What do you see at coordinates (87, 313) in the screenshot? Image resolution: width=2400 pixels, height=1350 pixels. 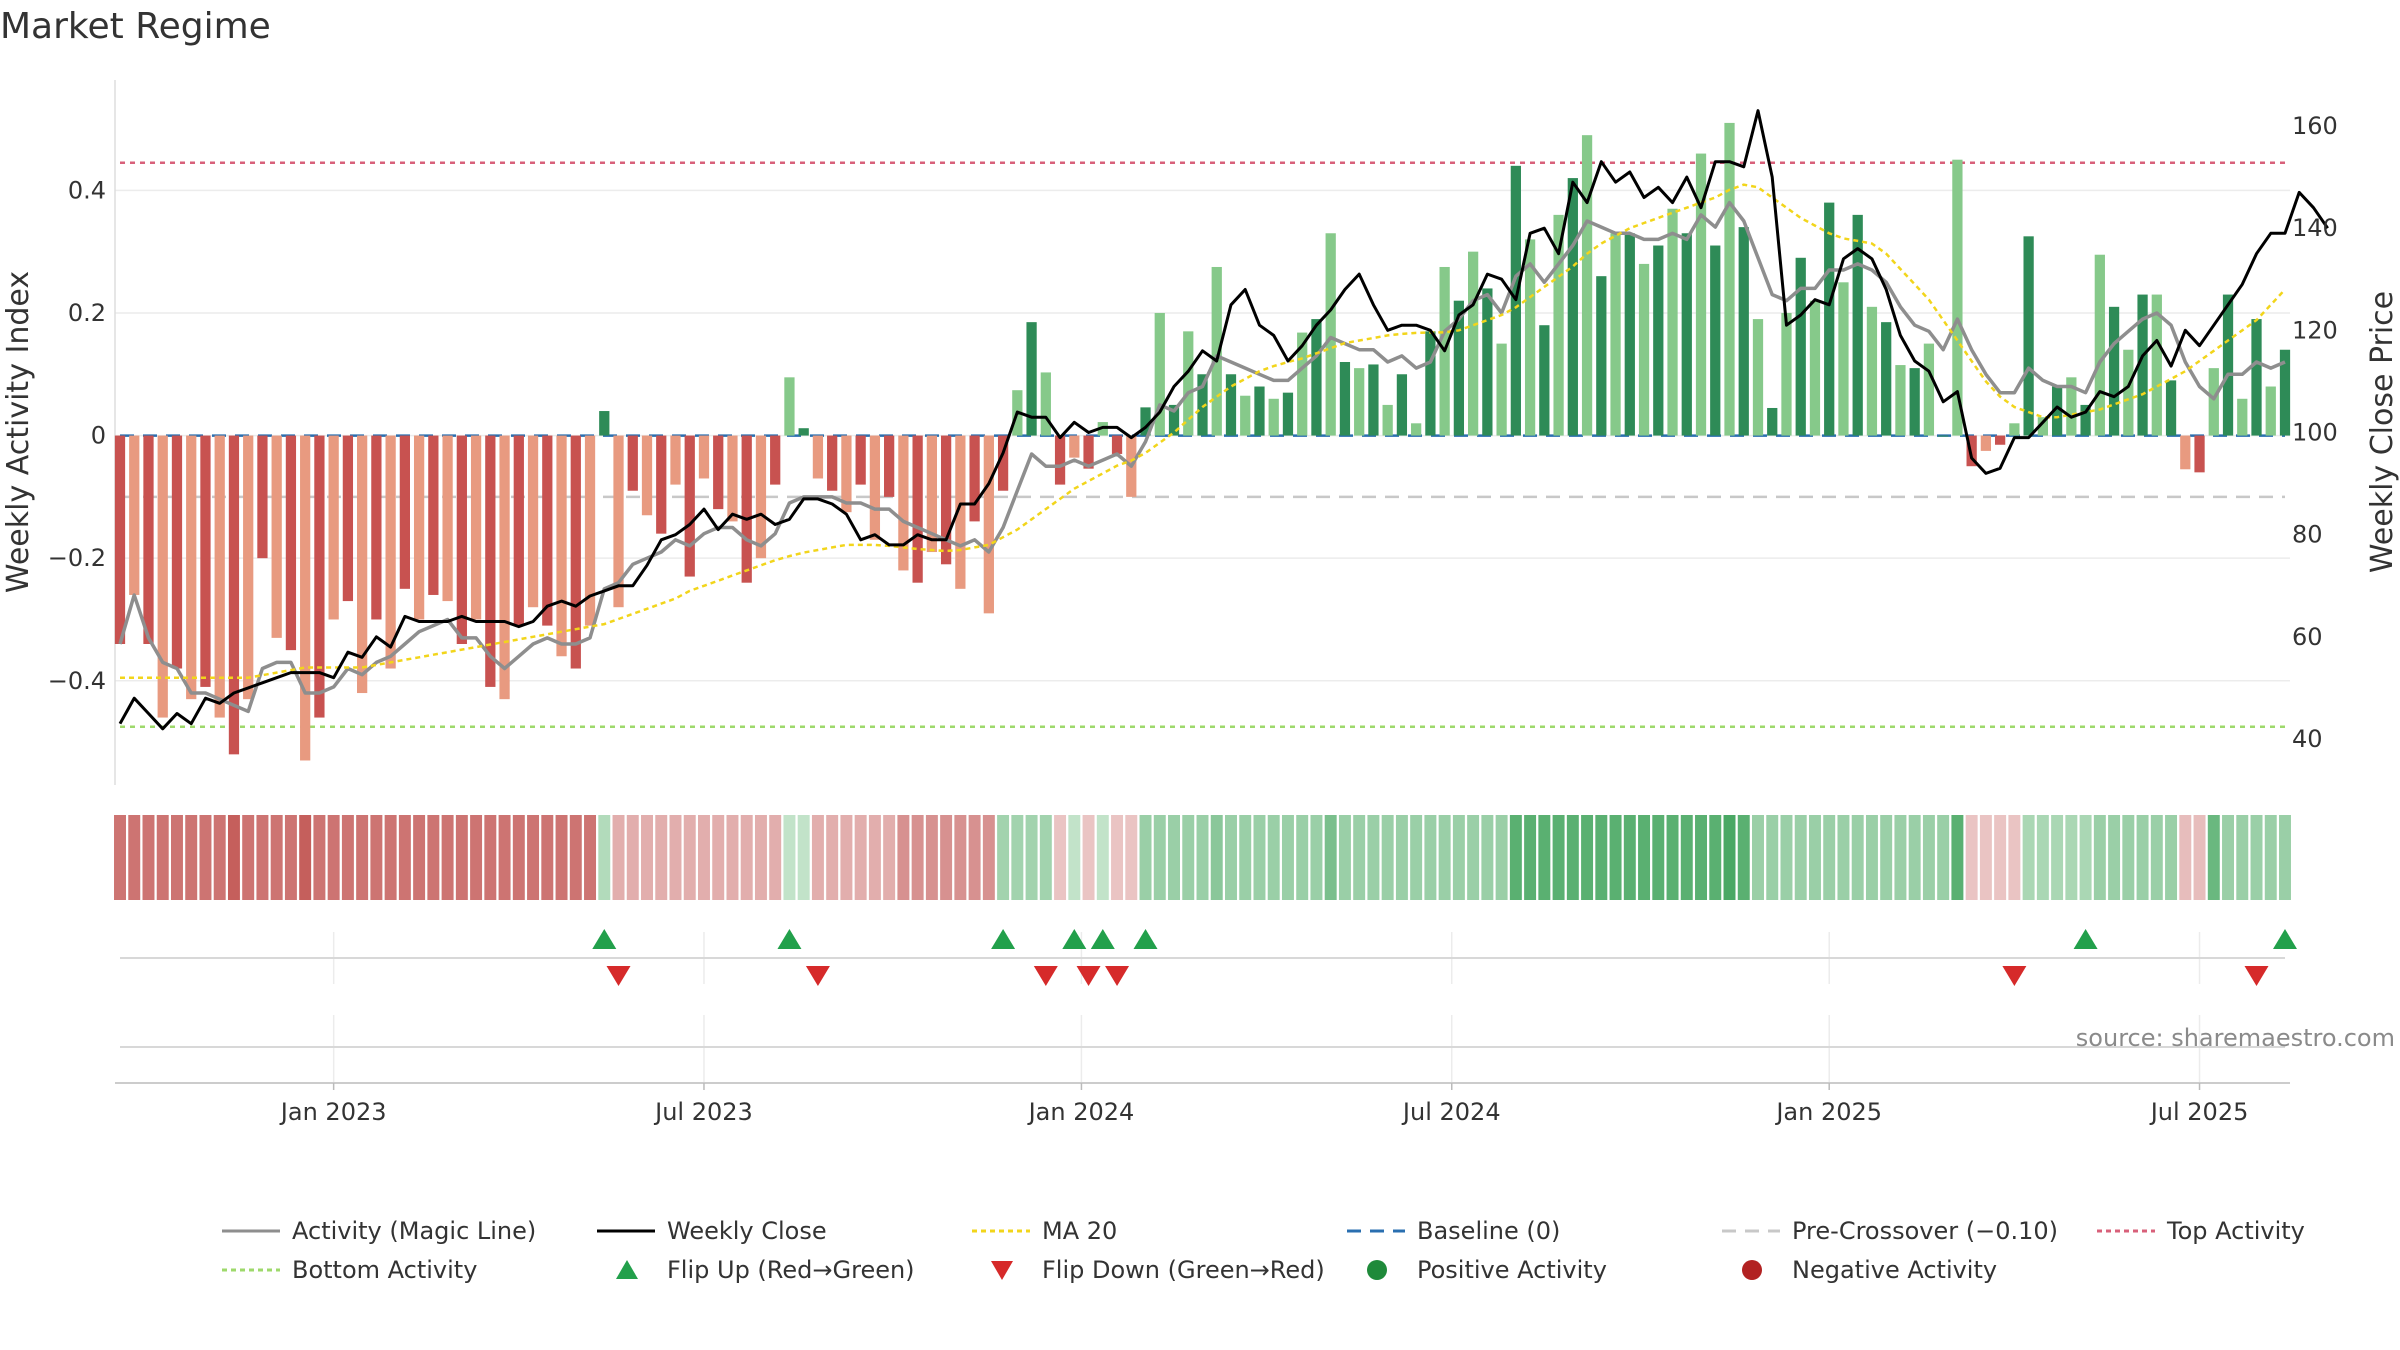 I see `y-tick-label: 0.2` at bounding box center [87, 313].